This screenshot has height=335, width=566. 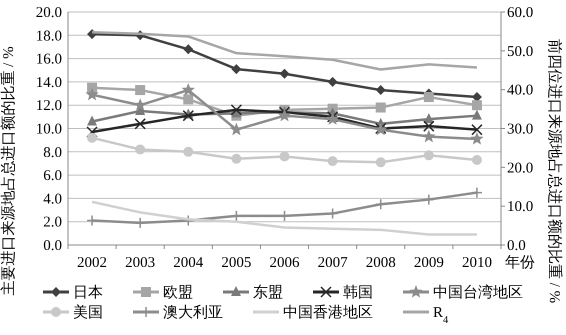 I want to click on y2-tick-label: 30.0, so click(x=520, y=130).